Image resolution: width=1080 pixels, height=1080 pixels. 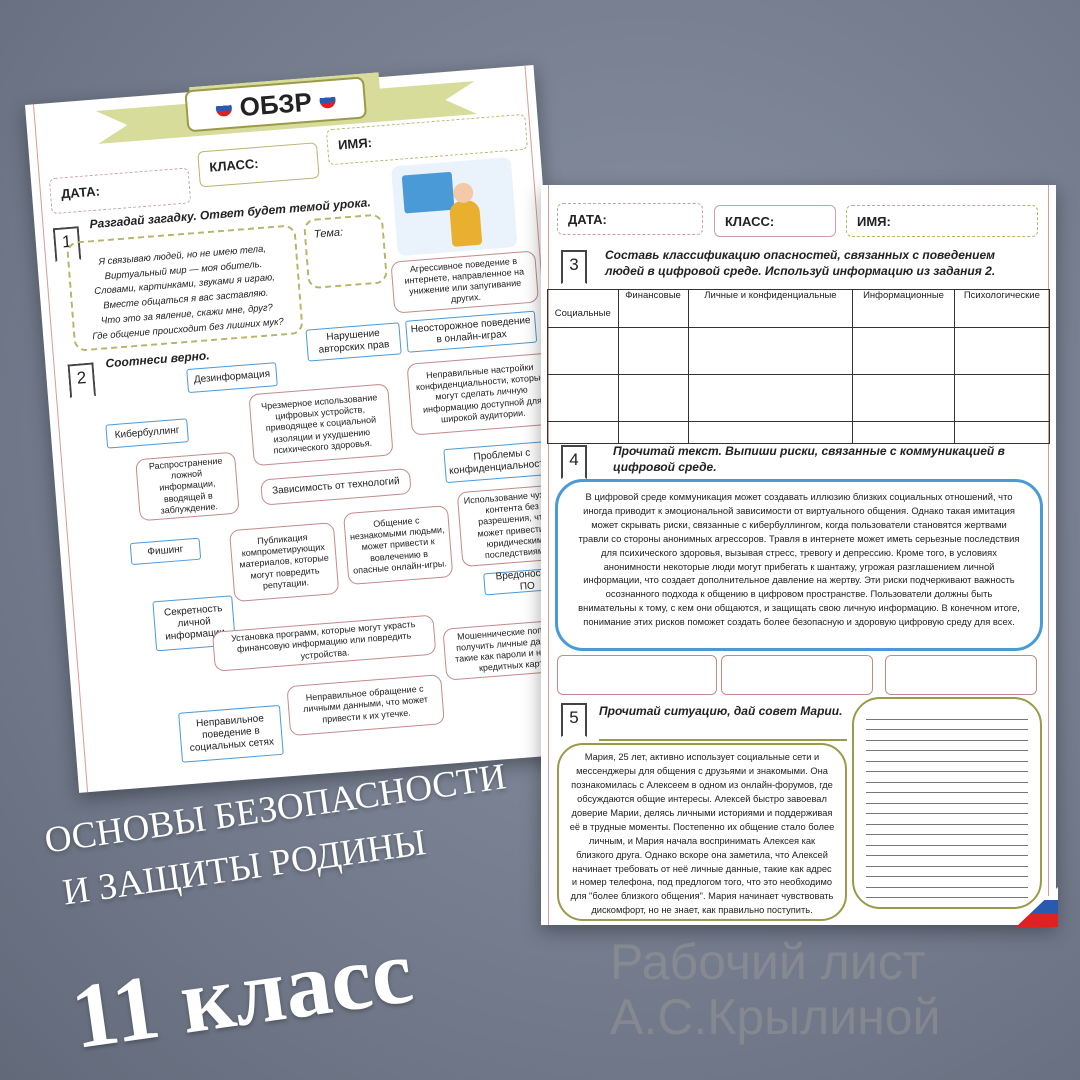 I want to click on topic-label: Тема:, so click(x=328, y=233).